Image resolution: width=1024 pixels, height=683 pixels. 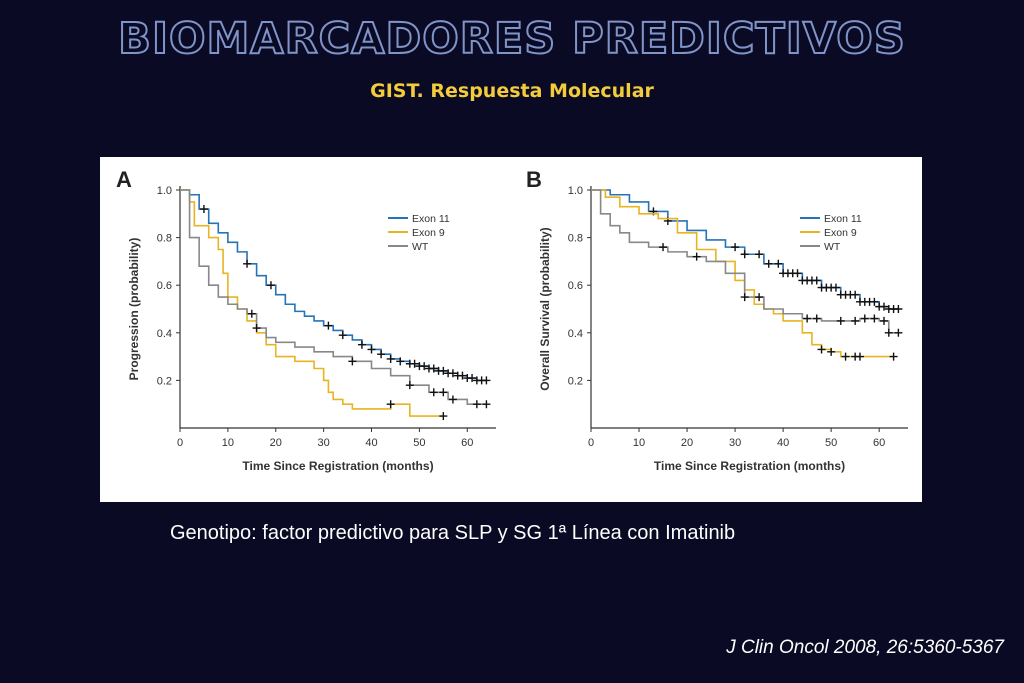 What do you see at coordinates (534, 179) in the screenshot?
I see `panel-label: B` at bounding box center [534, 179].